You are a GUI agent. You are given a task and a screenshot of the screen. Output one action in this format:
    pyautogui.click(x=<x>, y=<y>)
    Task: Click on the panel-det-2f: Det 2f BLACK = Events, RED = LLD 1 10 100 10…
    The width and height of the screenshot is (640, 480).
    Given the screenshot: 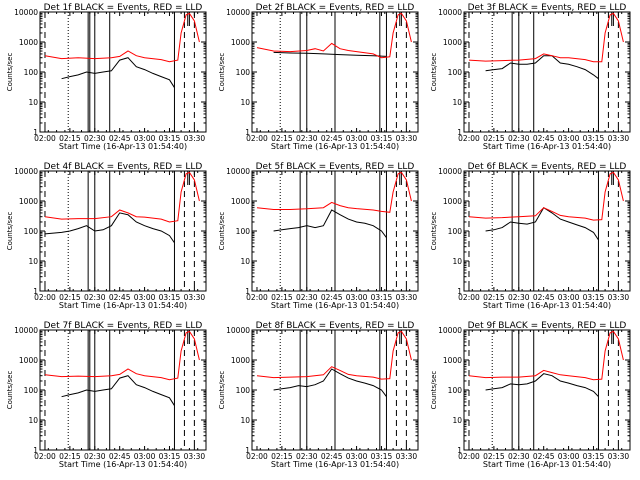 What is the action you would take?
    pyautogui.click(x=318, y=77)
    